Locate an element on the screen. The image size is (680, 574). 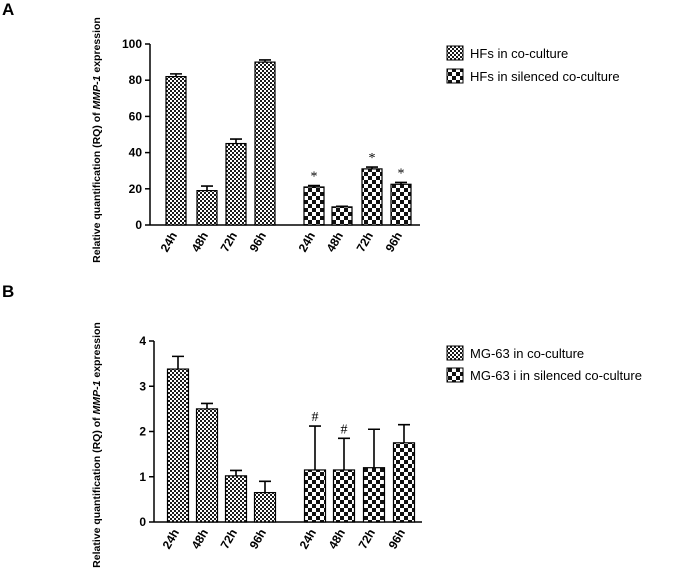
y-tick-label: 100 is located at coordinates (132, 44).